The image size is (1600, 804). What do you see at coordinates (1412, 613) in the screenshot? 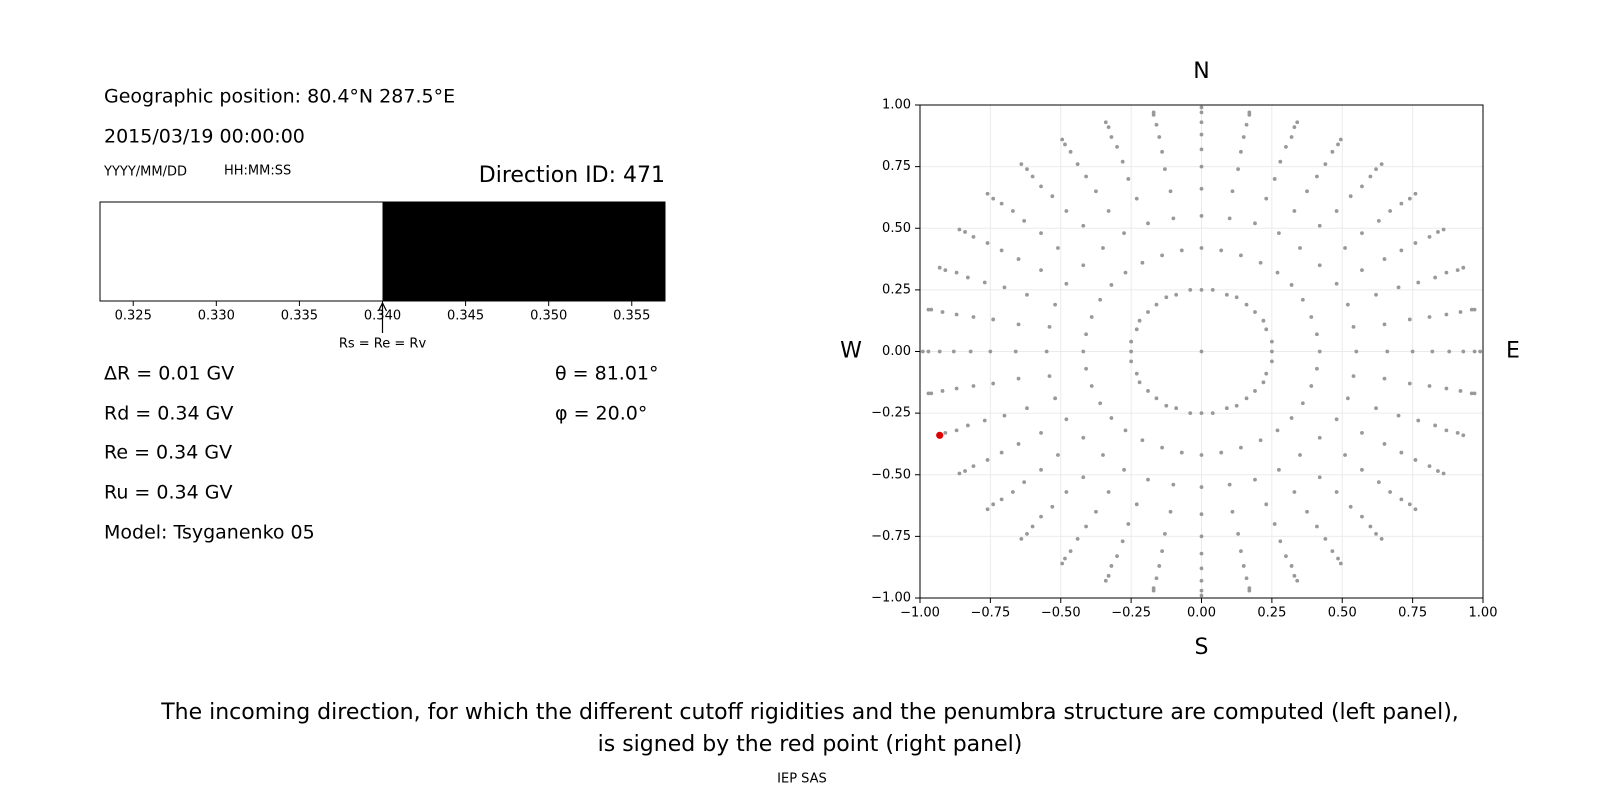
I see `x-tick-label: 0.75` at bounding box center [1412, 613].